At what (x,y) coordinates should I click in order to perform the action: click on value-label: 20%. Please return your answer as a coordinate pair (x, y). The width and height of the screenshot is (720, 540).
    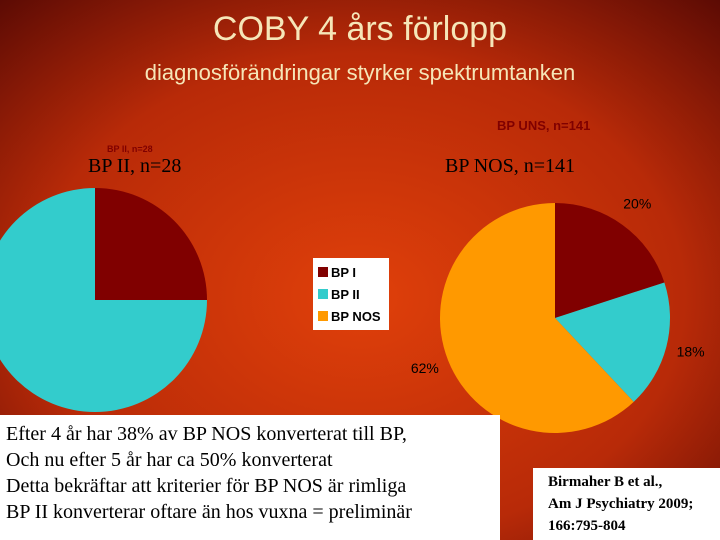
    Looking at the image, I should click on (637, 203).